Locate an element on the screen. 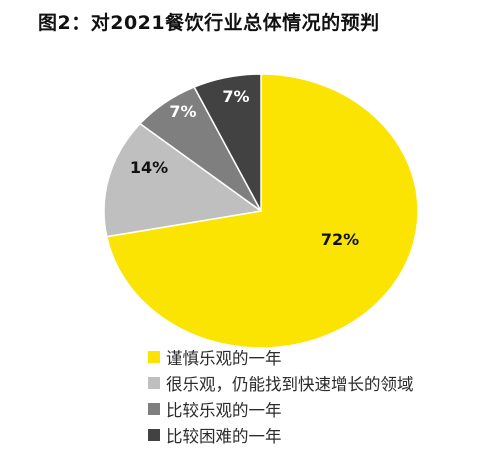  pie-value-label-4: 7% is located at coordinates (235, 96).